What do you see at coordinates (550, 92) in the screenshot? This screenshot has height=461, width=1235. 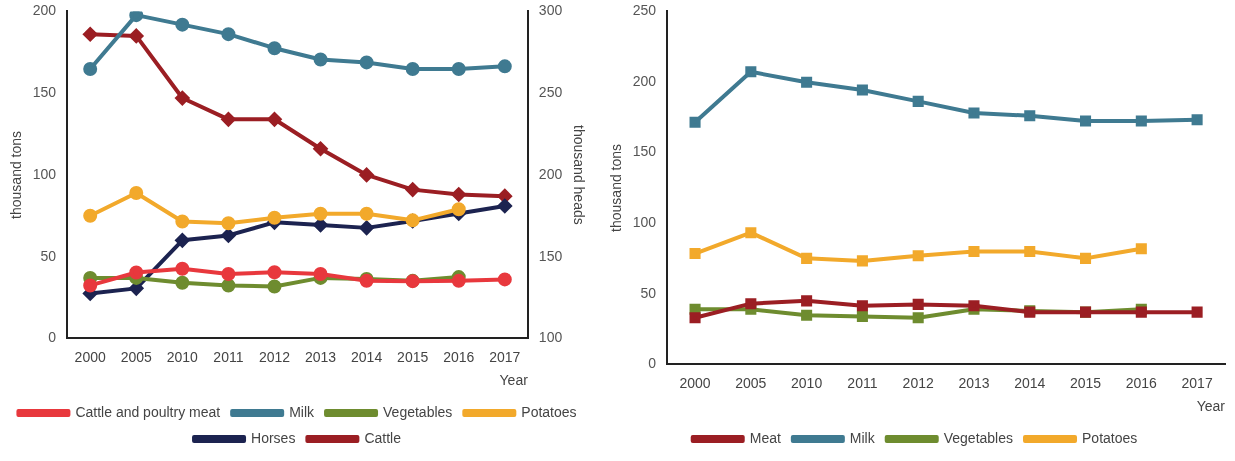 I see `y2-tick-label: 250` at bounding box center [550, 92].